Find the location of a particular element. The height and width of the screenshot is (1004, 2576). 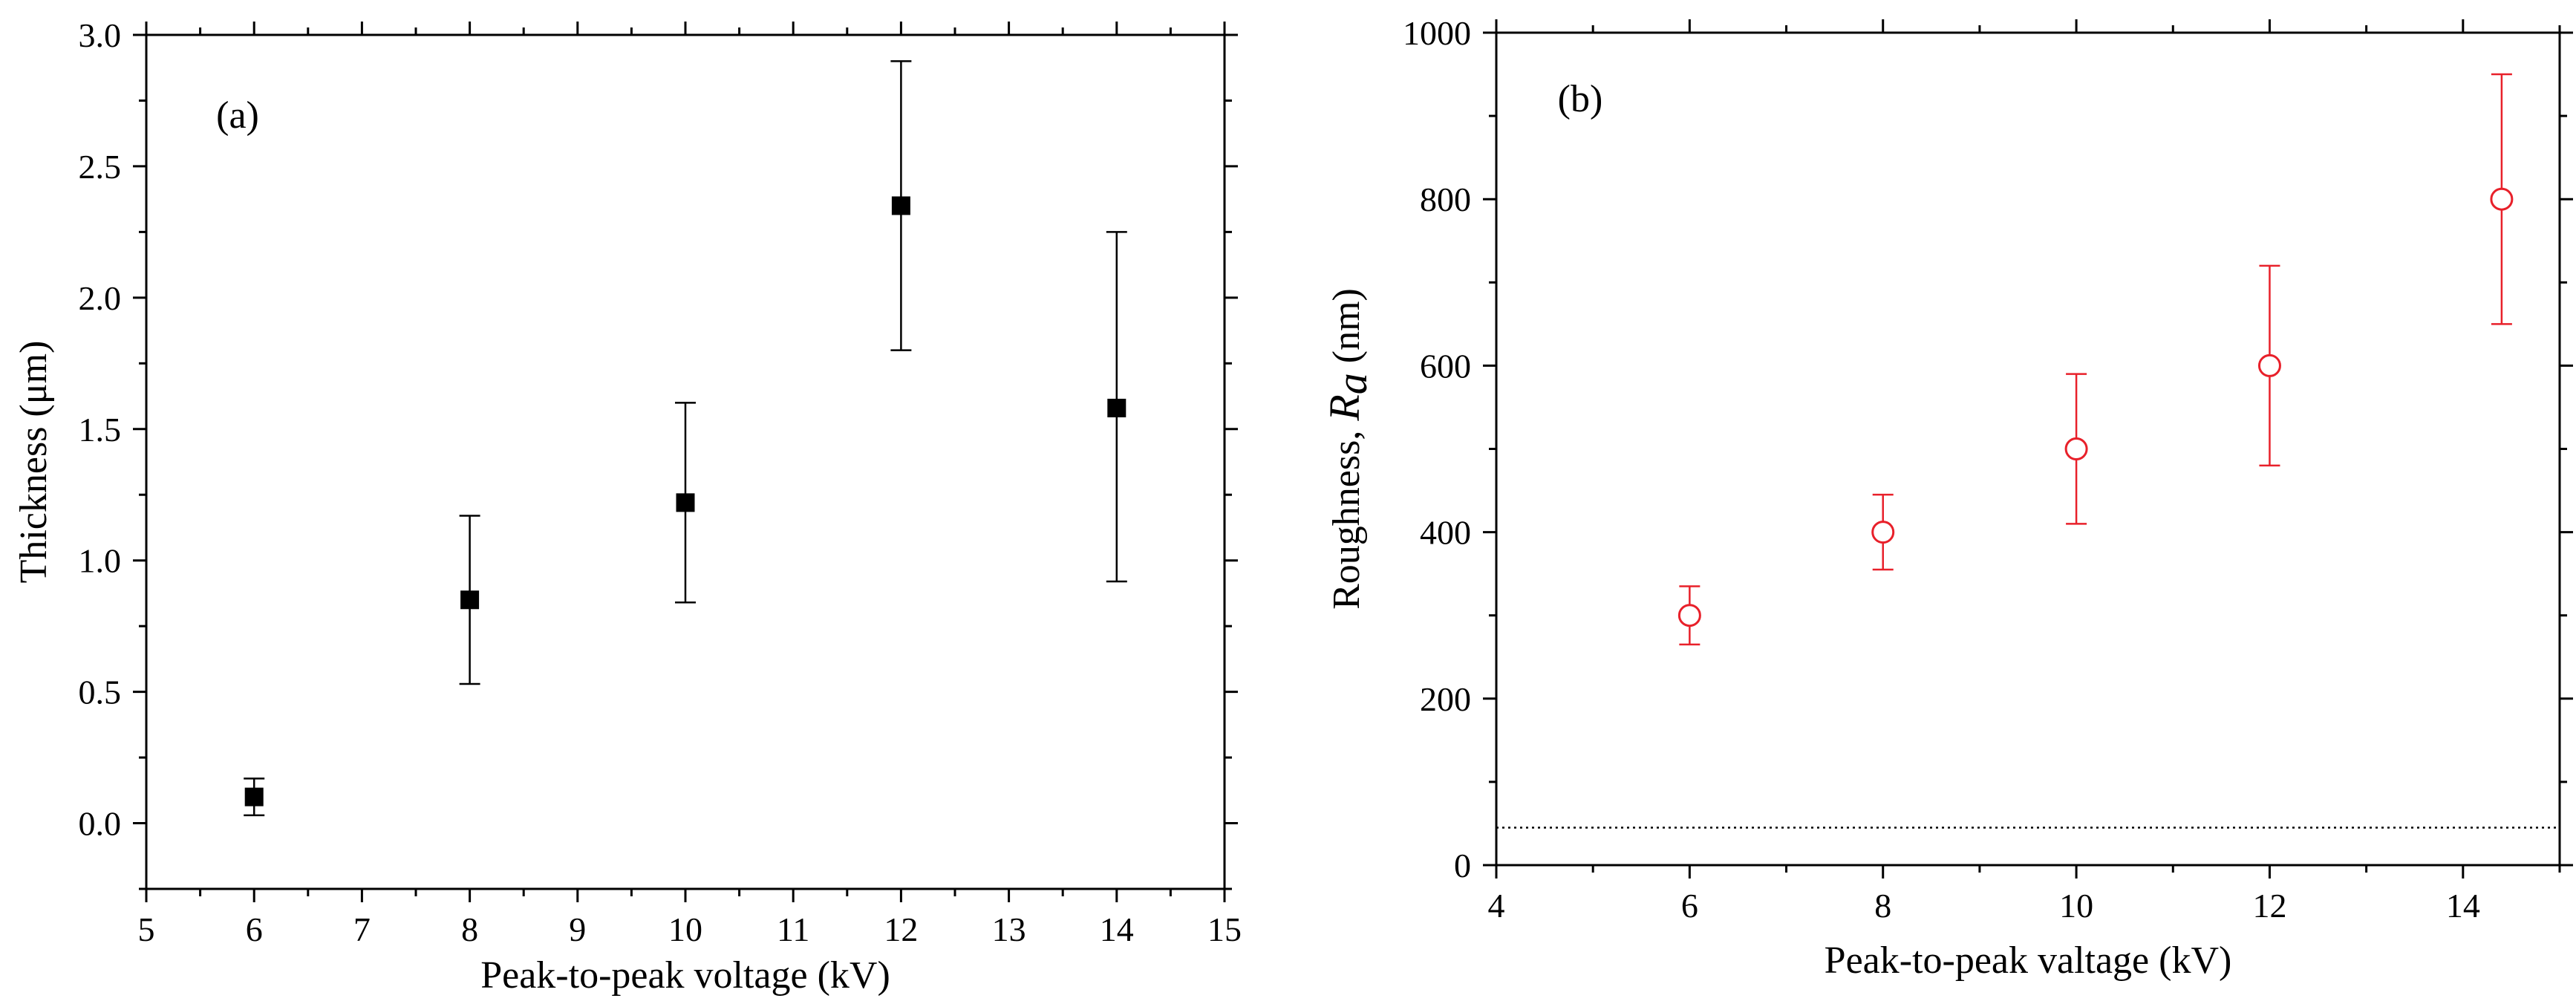

panel-a-x-tick-label: 8 is located at coordinates (469, 929).